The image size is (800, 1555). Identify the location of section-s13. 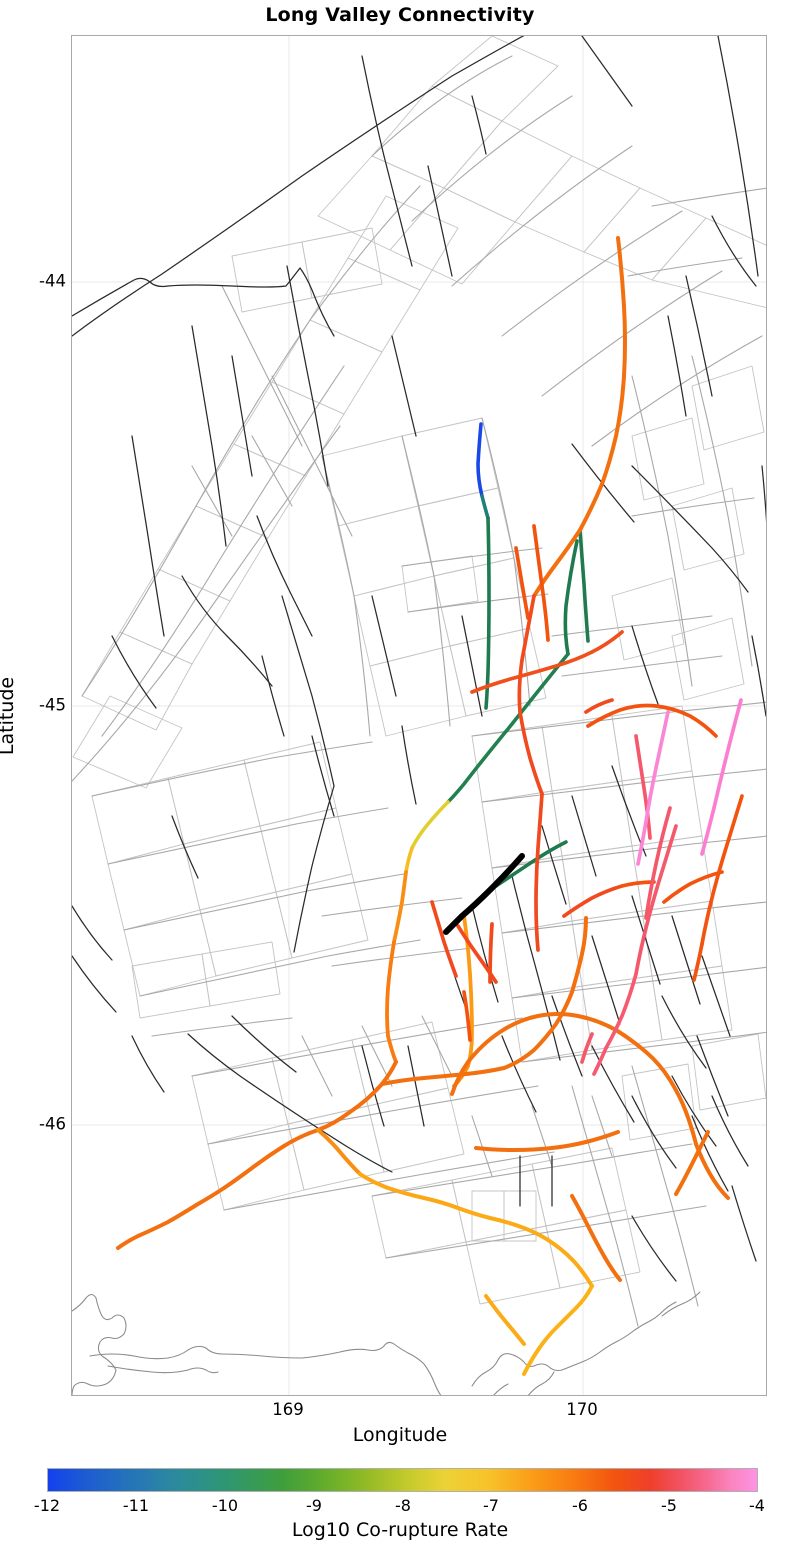
(468, 991).